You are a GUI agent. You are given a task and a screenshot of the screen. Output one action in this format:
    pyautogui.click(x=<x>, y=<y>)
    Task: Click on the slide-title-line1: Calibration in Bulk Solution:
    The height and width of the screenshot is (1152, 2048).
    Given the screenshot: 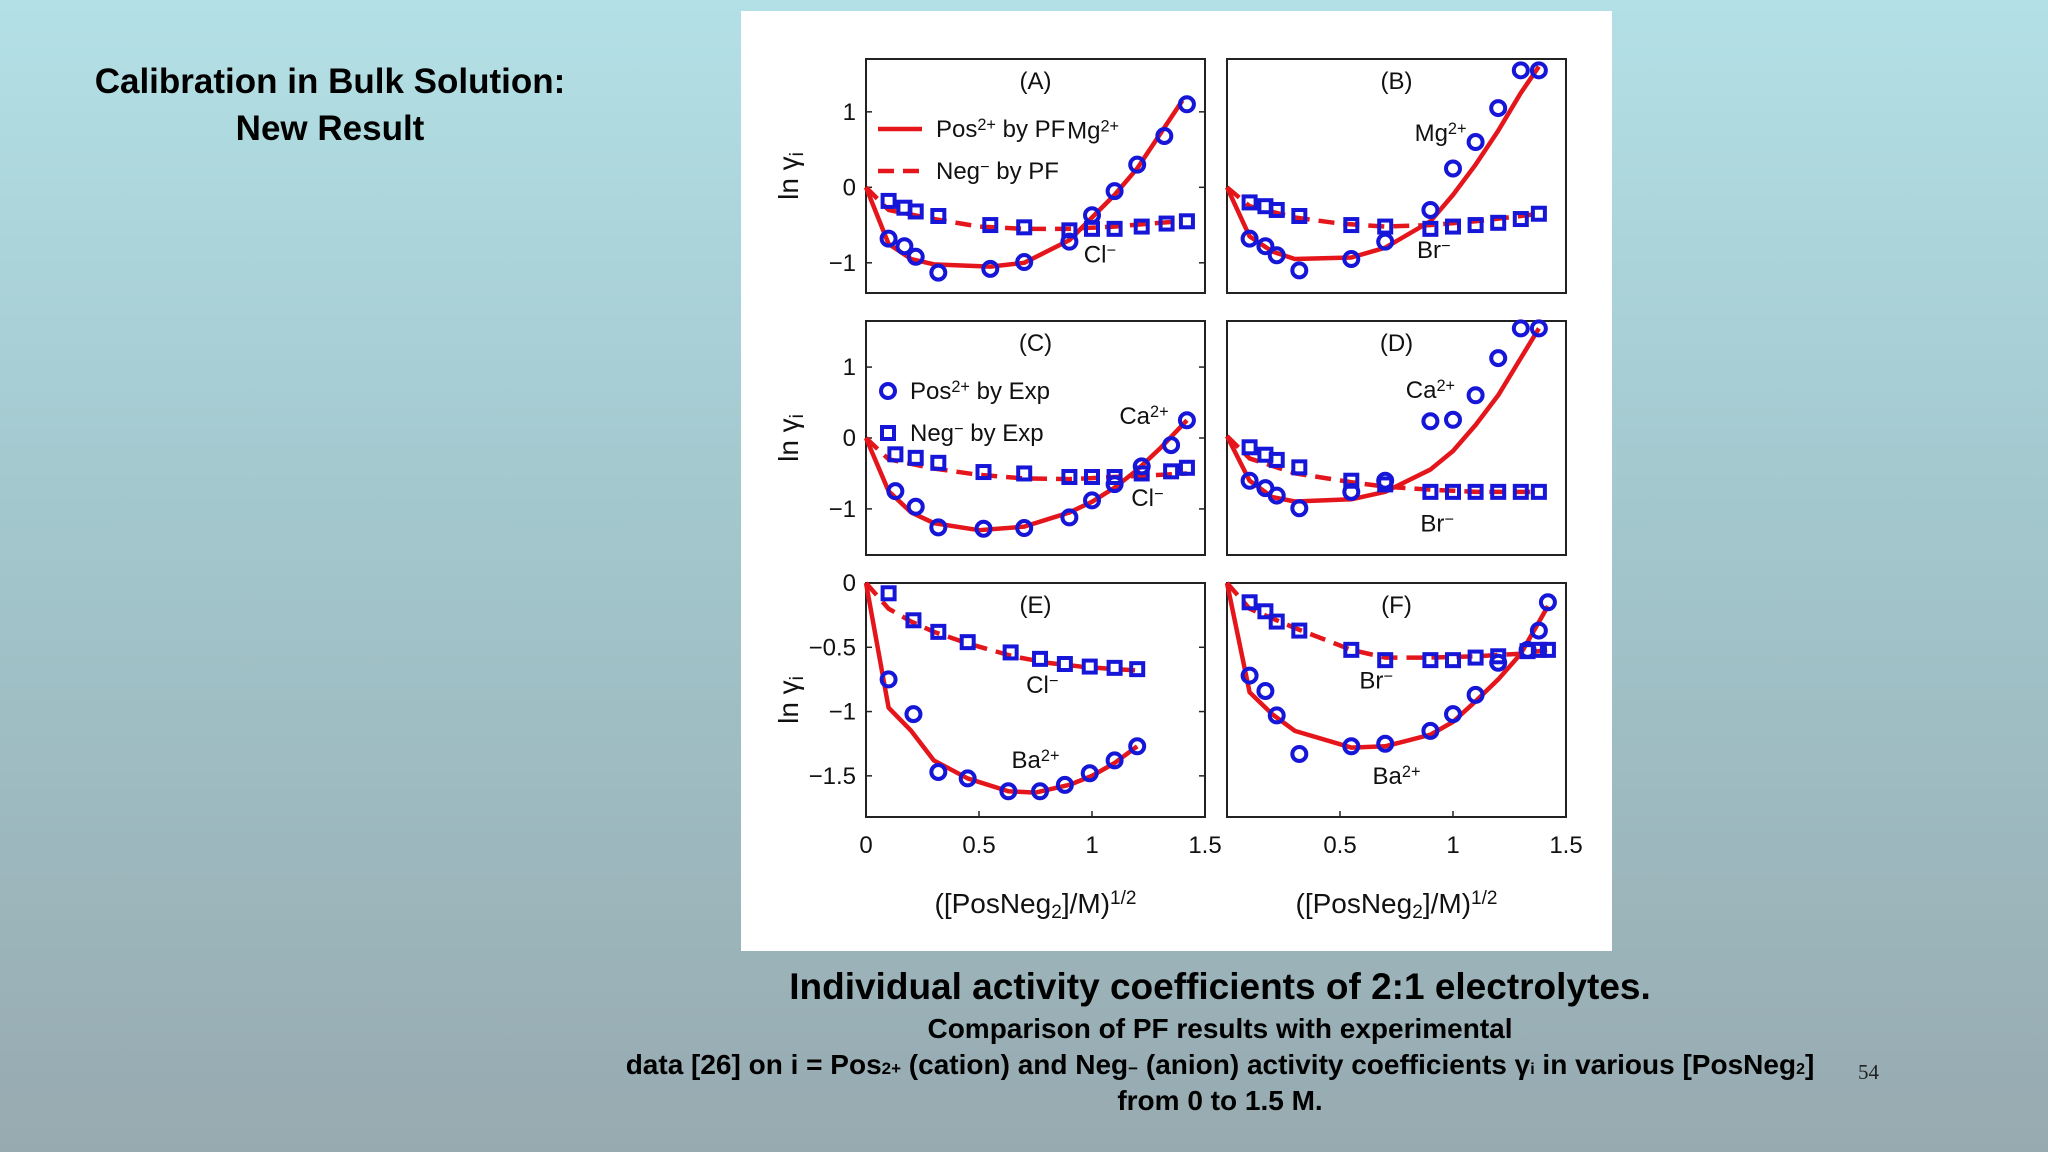 What is the action you would take?
    pyautogui.click(x=330, y=81)
    